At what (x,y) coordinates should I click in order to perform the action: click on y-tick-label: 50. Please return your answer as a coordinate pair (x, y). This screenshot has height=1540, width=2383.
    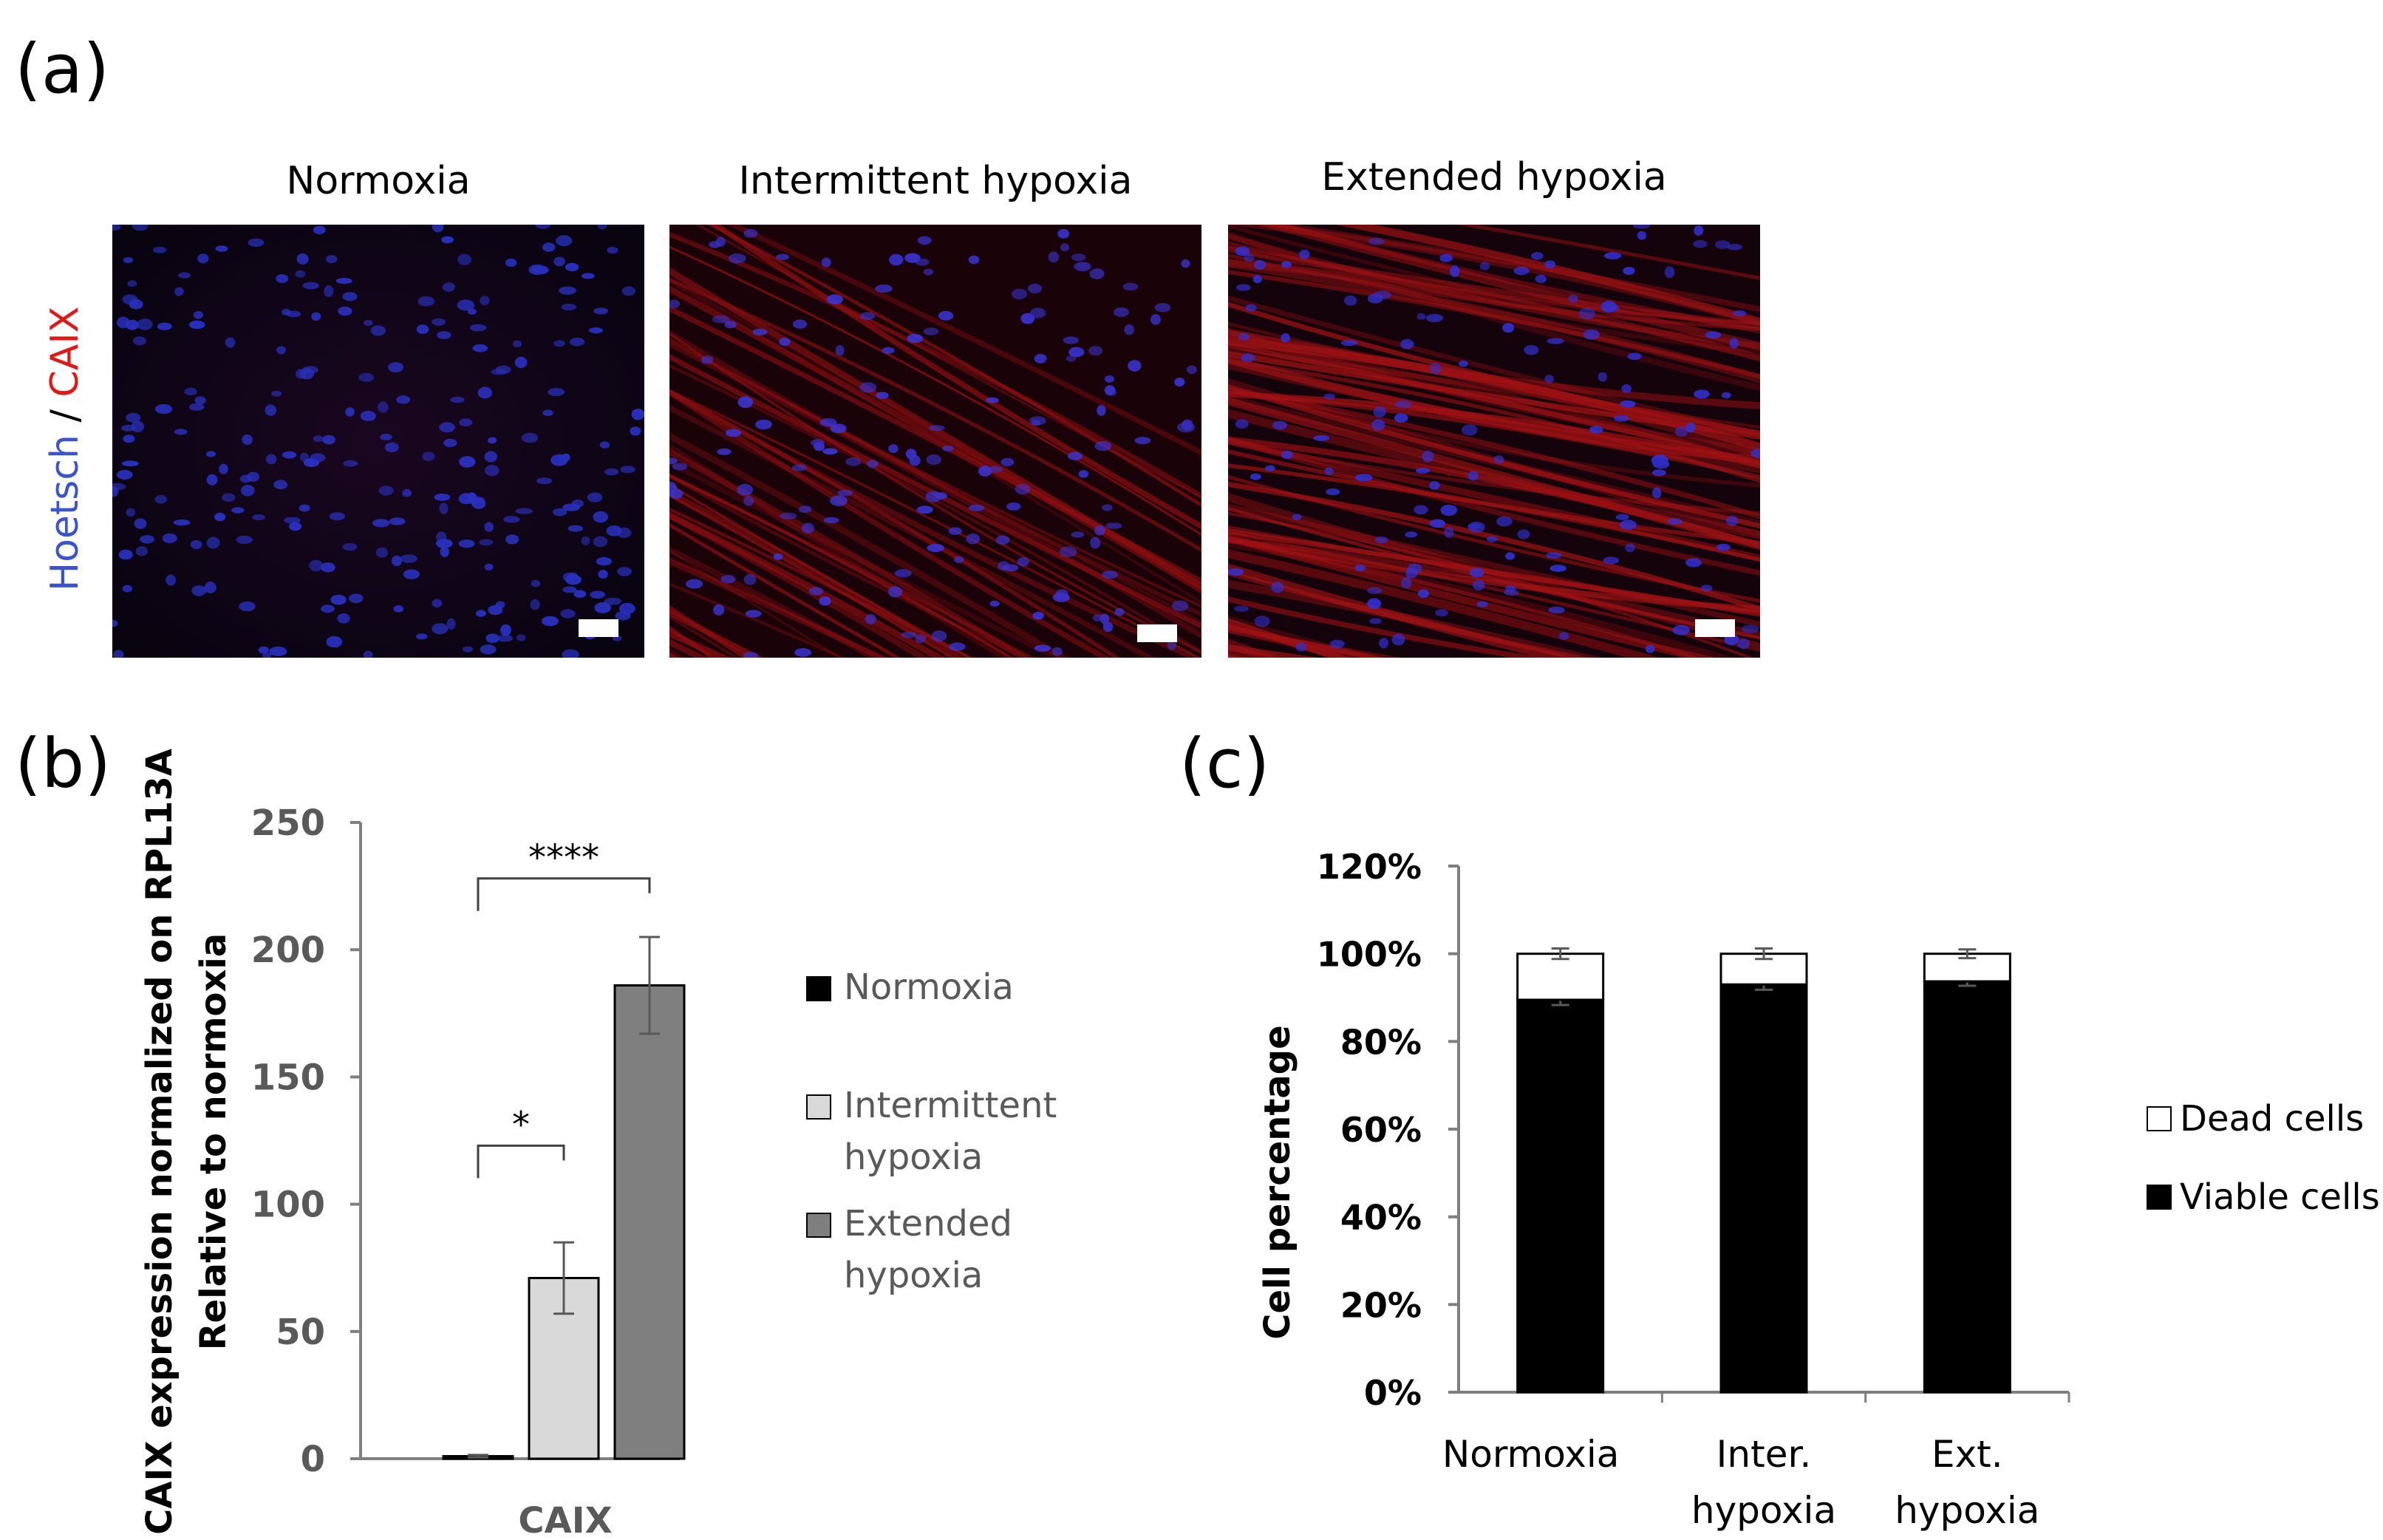
    Looking at the image, I should click on (300, 1332).